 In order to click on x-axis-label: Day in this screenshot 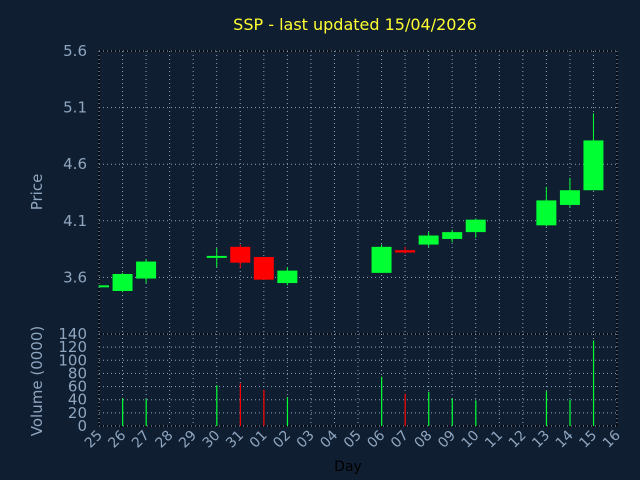, I will do `click(348, 467)`.